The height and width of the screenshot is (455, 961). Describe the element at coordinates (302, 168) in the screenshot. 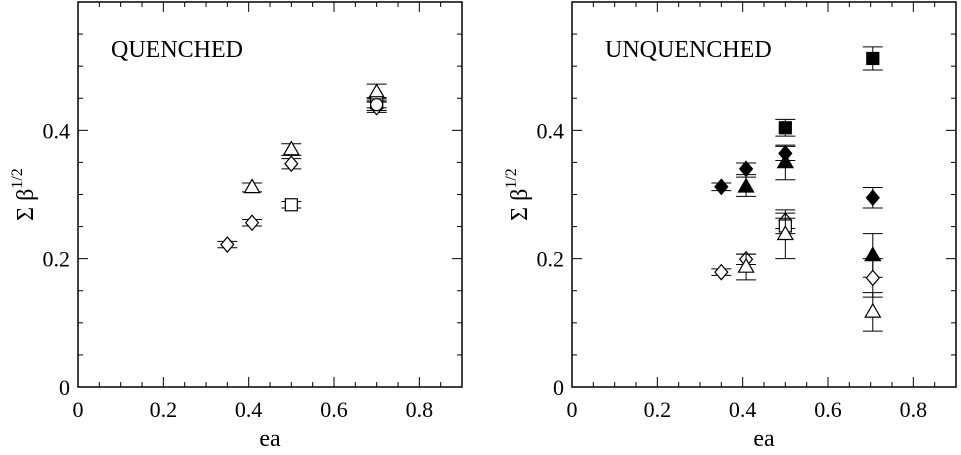

I see `quenched-data-points` at that location.